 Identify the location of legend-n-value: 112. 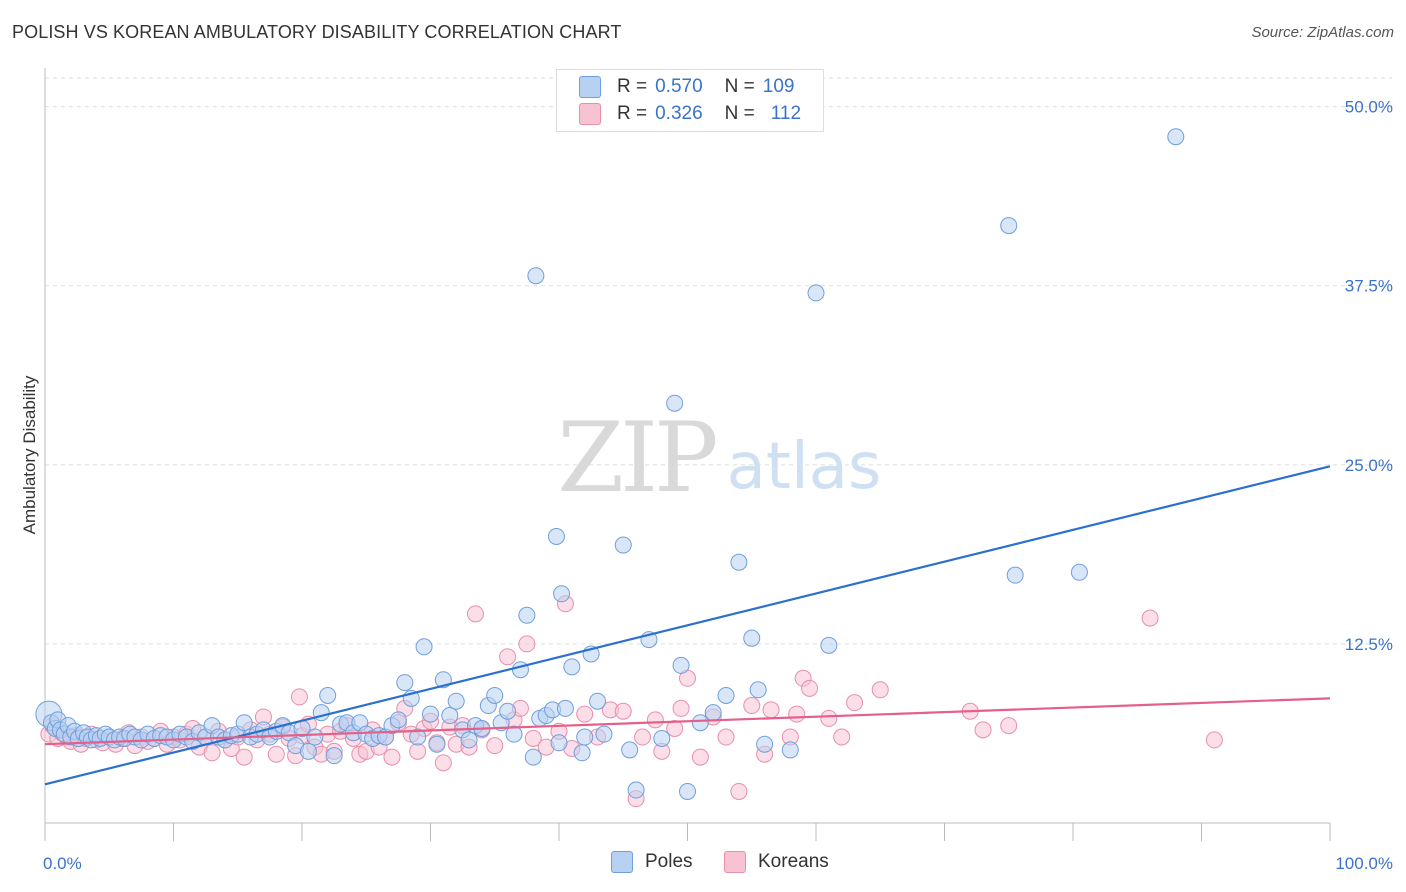
(786, 113).